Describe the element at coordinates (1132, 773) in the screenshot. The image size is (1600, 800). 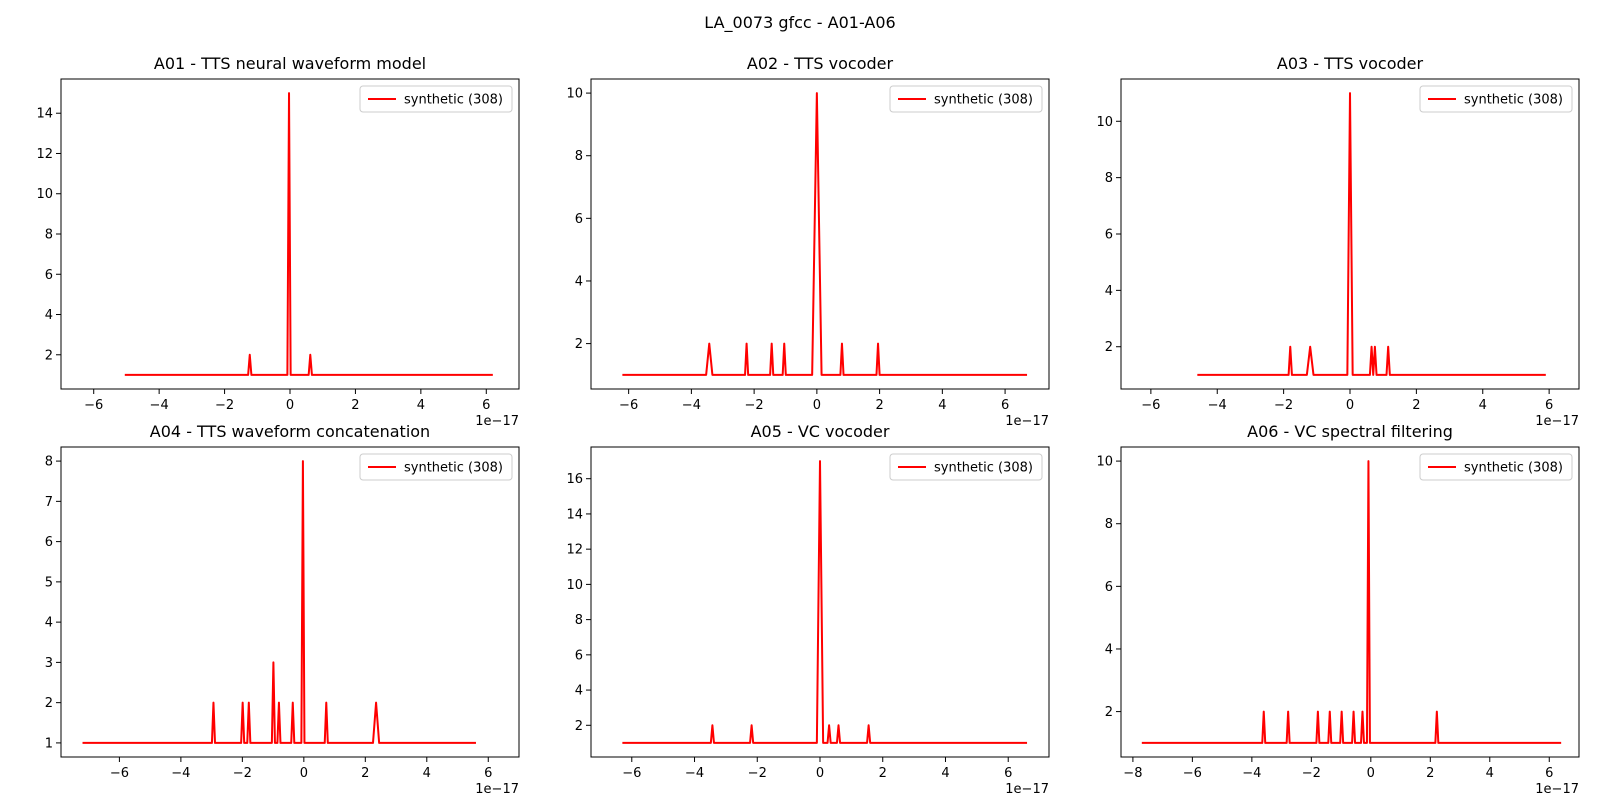
I see `x-tick-label: −8` at that location.